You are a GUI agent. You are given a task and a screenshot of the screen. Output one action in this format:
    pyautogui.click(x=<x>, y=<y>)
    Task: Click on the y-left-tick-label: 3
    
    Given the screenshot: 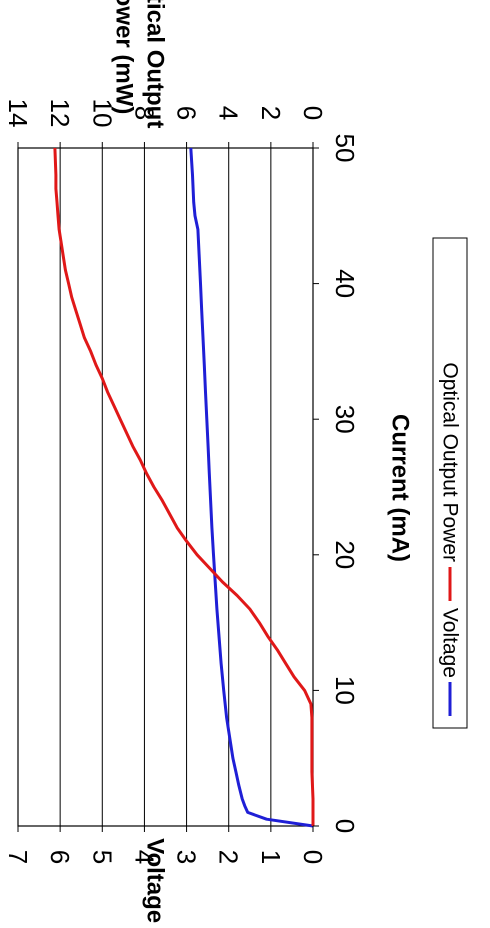 What is the action you would take?
    pyautogui.click(x=187, y=857)
    